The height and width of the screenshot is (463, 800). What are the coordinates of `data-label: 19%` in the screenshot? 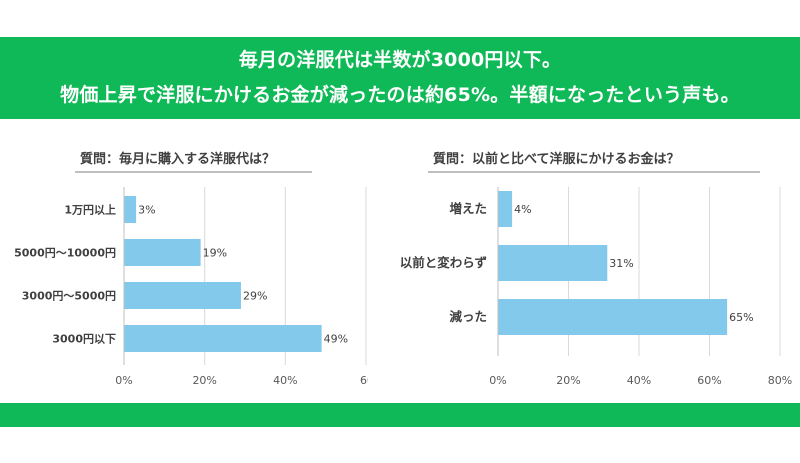 It's located at (215, 253).